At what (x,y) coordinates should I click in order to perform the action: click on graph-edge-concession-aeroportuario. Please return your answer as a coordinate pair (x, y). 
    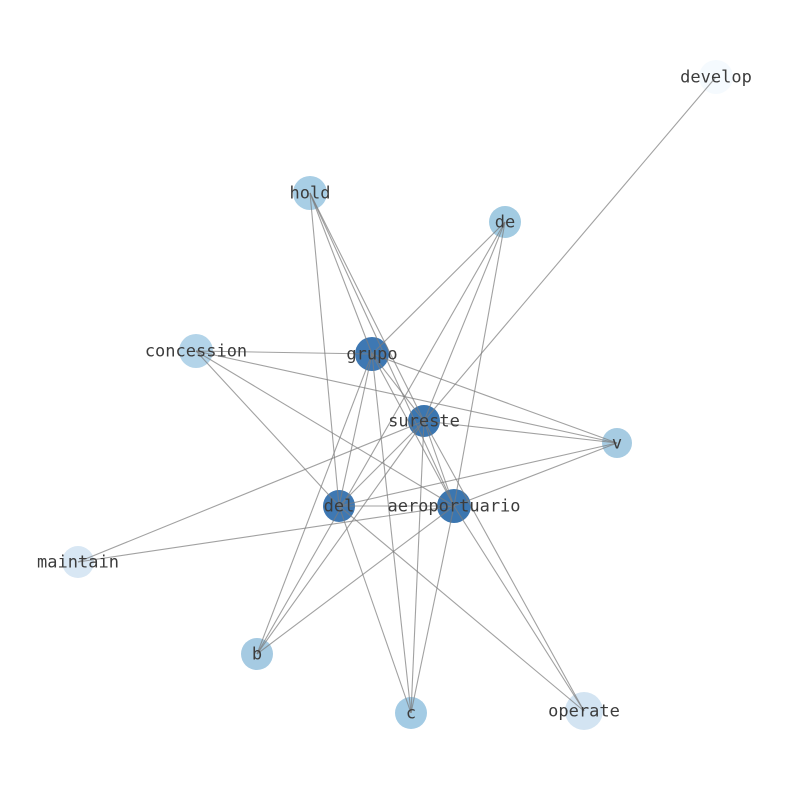
    Looking at the image, I should click on (325, 428).